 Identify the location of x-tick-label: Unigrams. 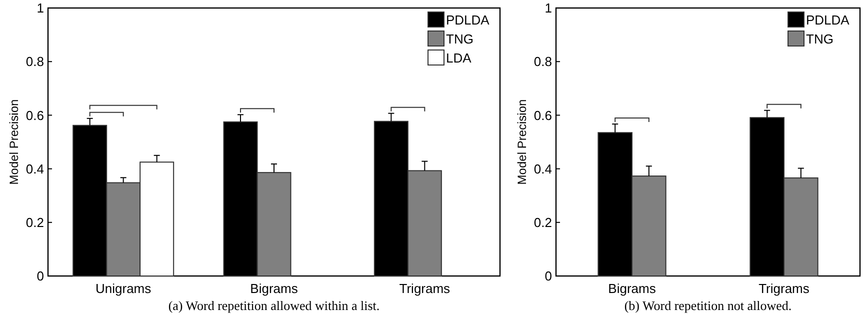
(124, 288).